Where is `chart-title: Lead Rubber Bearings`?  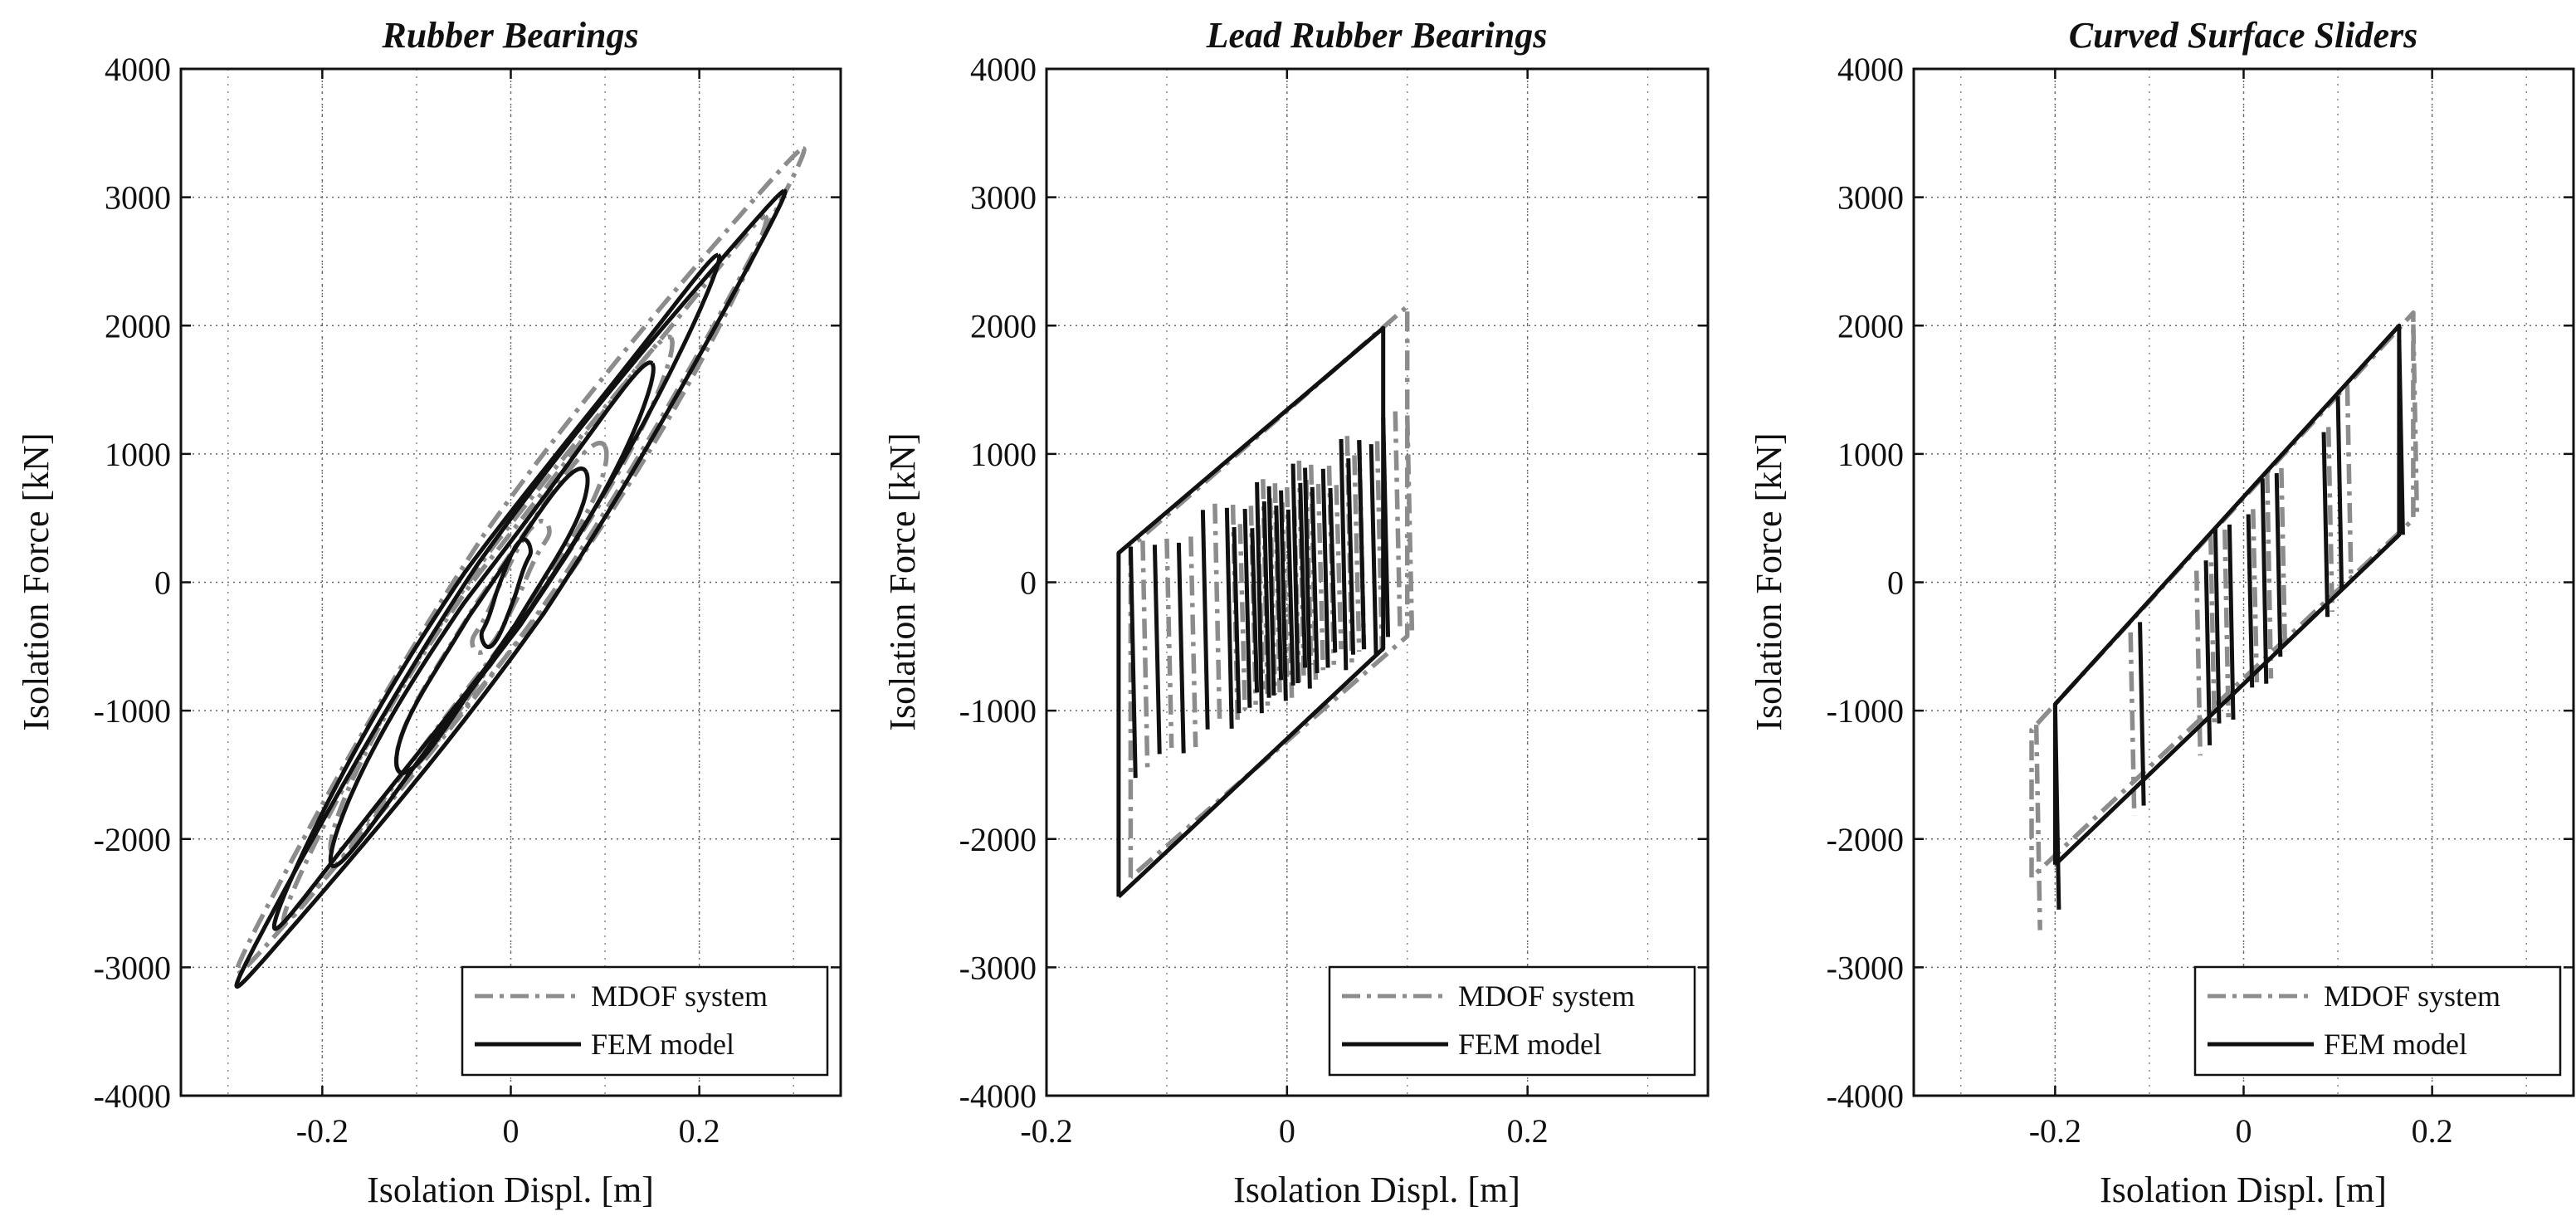
chart-title: Lead Rubber Bearings is located at coordinates (1377, 35).